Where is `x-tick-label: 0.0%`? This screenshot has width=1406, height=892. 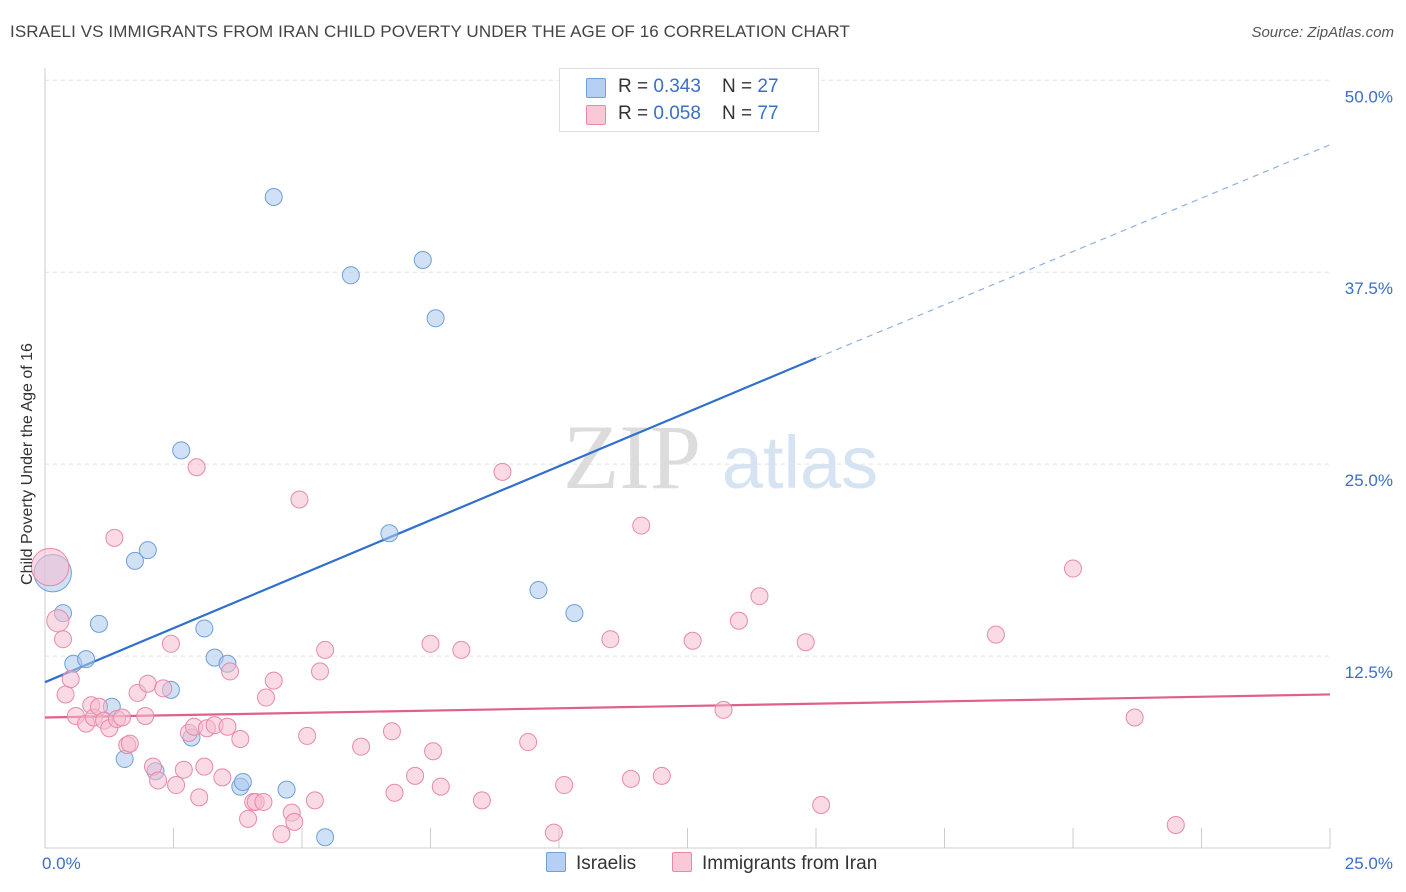
x-tick-label: 0.0% is located at coordinates (61, 863).